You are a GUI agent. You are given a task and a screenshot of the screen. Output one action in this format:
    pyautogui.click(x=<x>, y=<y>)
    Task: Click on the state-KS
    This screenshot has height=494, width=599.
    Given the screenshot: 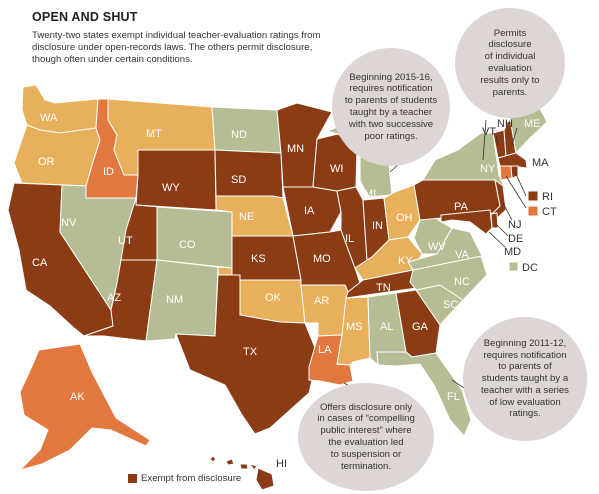 What is the action you would take?
    pyautogui.click(x=266, y=258)
    